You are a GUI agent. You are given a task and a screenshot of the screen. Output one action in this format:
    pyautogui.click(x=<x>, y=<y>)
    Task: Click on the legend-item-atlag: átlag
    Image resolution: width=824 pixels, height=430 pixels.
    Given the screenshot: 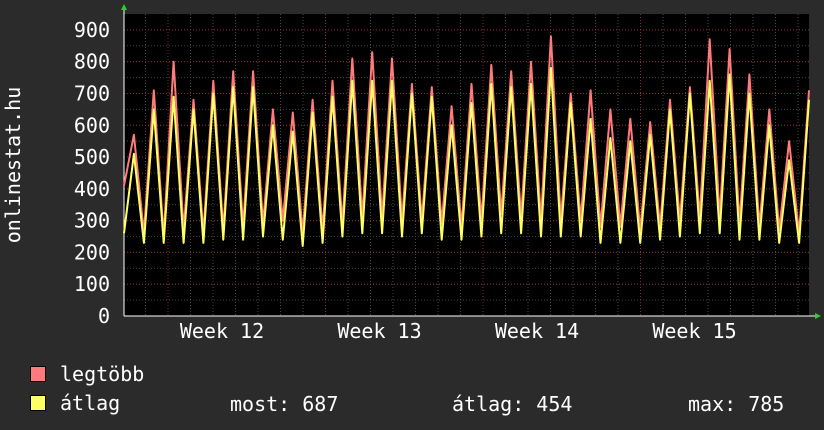 What is the action you would take?
    pyautogui.click(x=75, y=403)
    